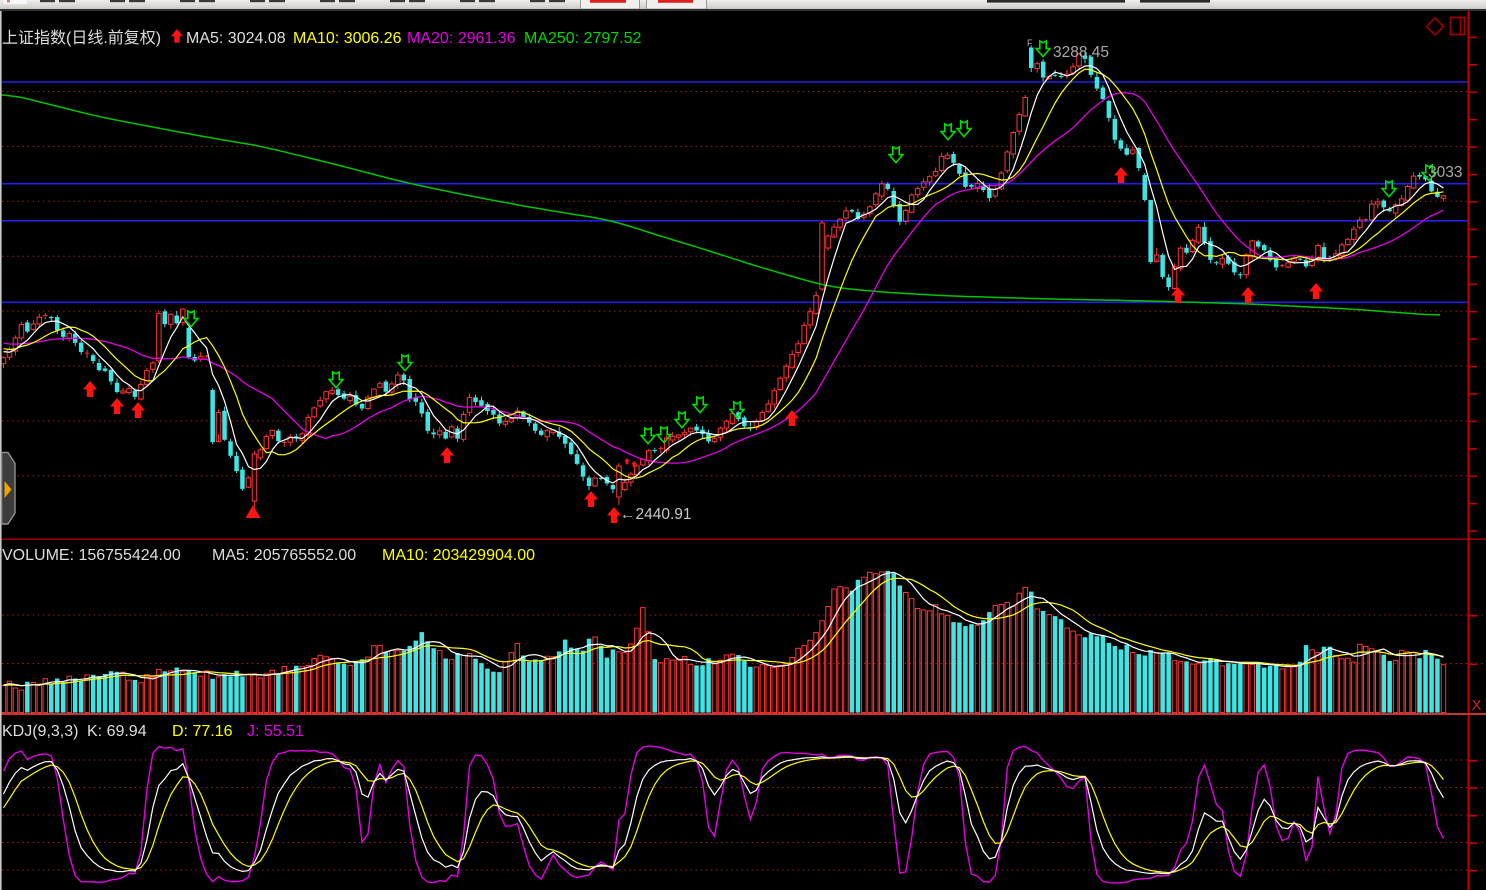 This screenshot has height=890, width=1486. What do you see at coordinates (347, 38) in the screenshot?
I see `svg-text: MA10: 3006.26` at bounding box center [347, 38].